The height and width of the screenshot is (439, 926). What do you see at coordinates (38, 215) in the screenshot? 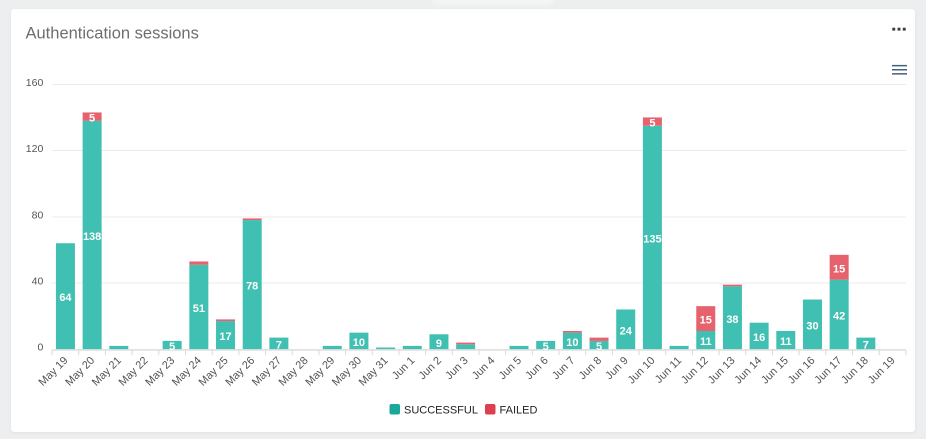
I see `svg-text: 80` at bounding box center [38, 215].